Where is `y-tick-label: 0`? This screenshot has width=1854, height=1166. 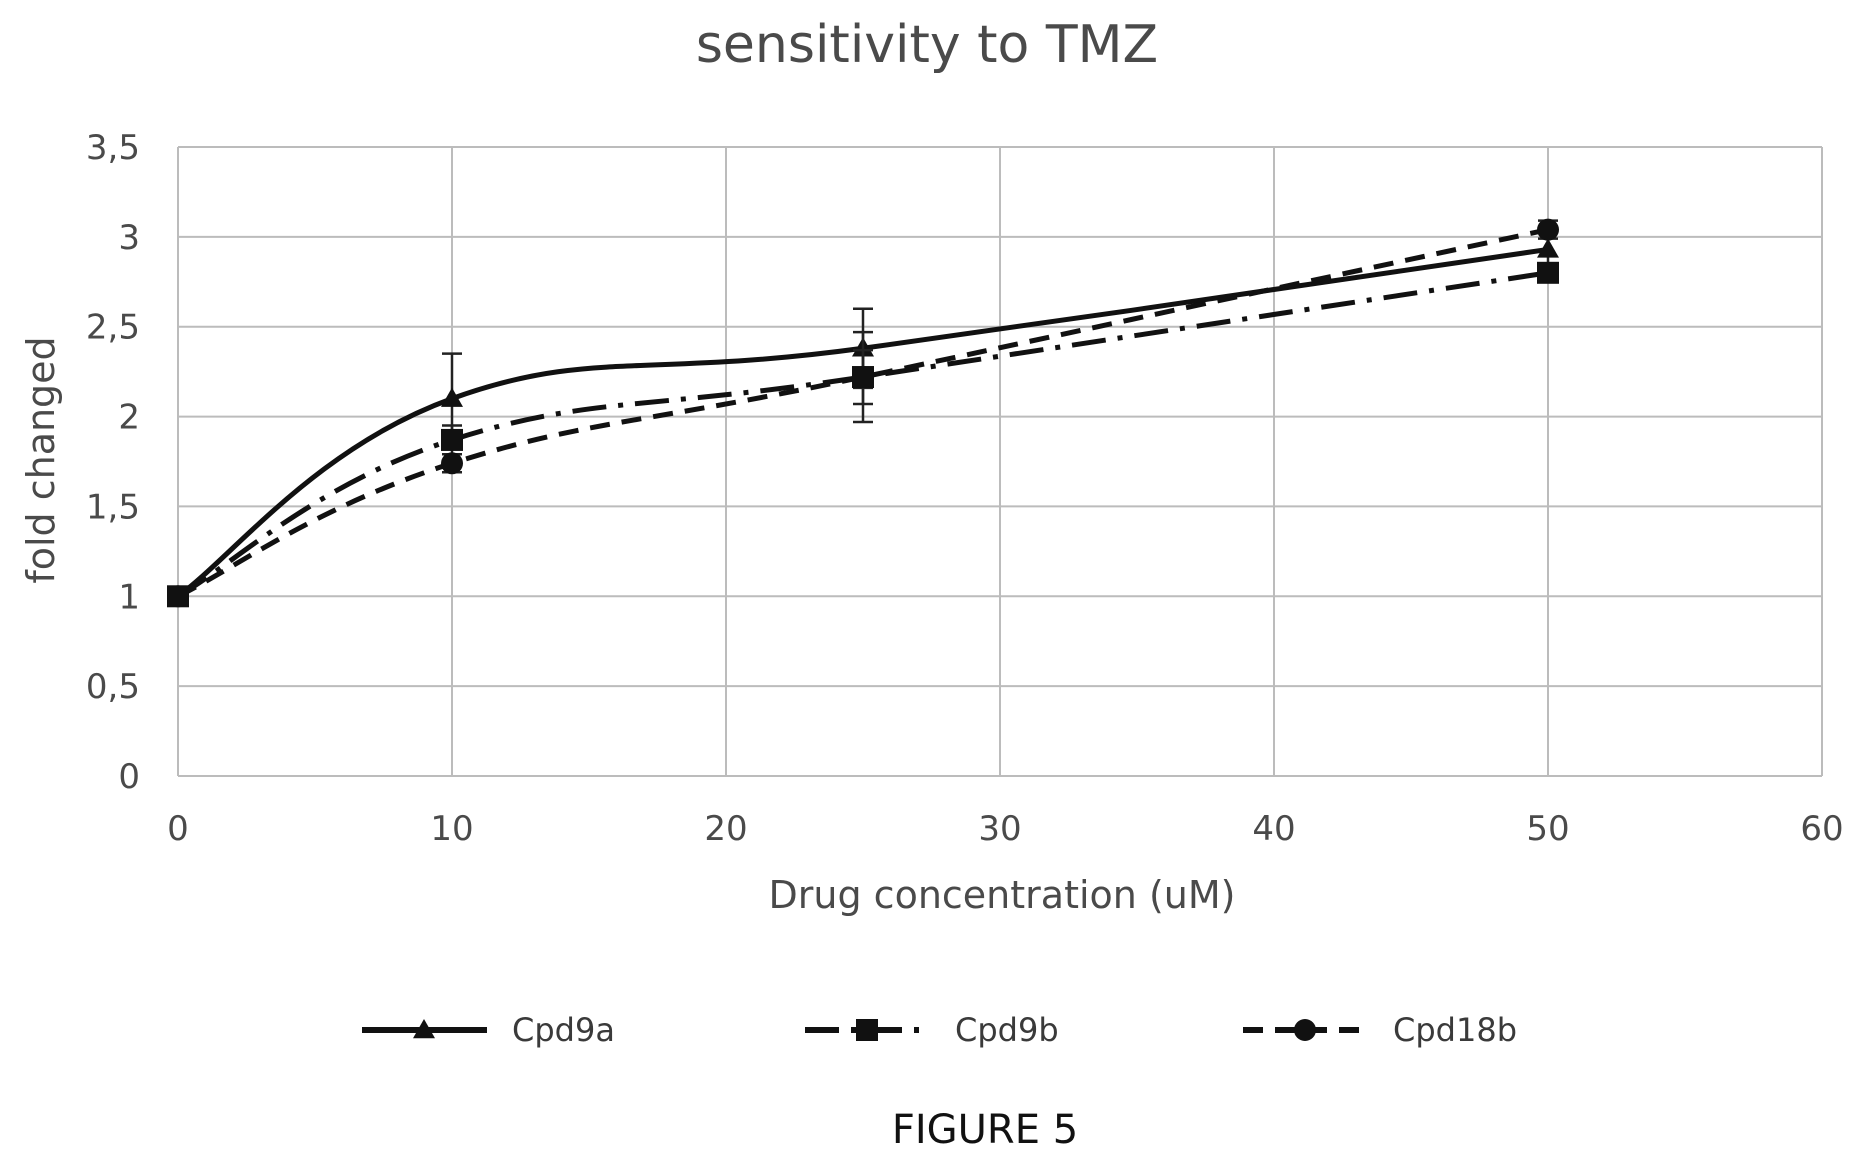
y-tick-label: 0 is located at coordinates (129, 777).